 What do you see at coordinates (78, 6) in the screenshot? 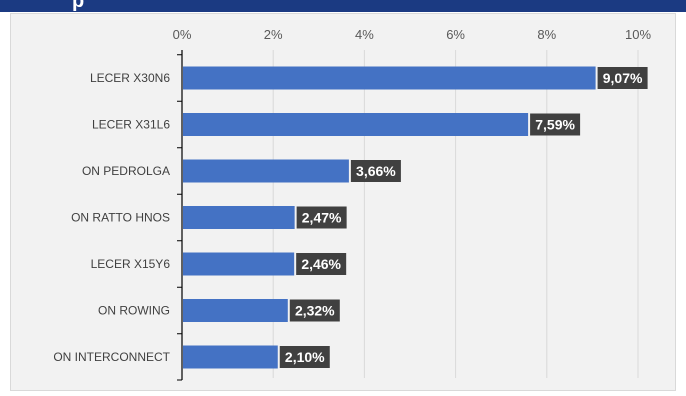
I see `header-title: p` at bounding box center [78, 6].